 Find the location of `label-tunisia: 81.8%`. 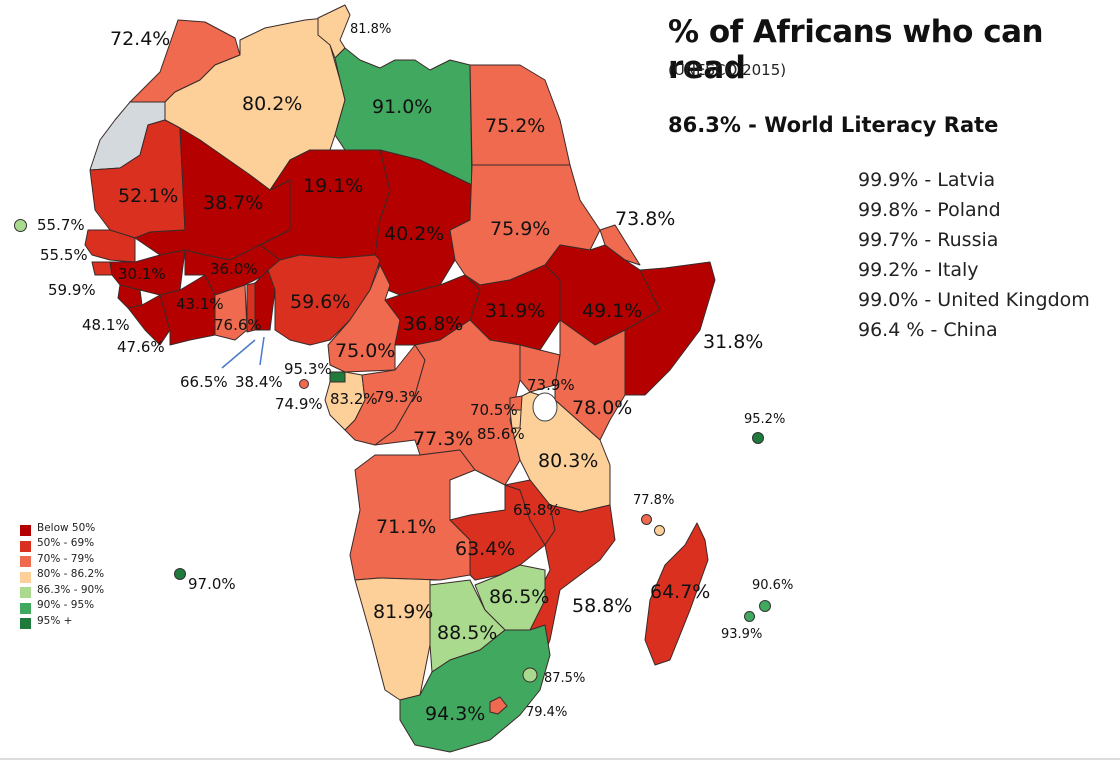

label-tunisia: 81.8% is located at coordinates (371, 29).